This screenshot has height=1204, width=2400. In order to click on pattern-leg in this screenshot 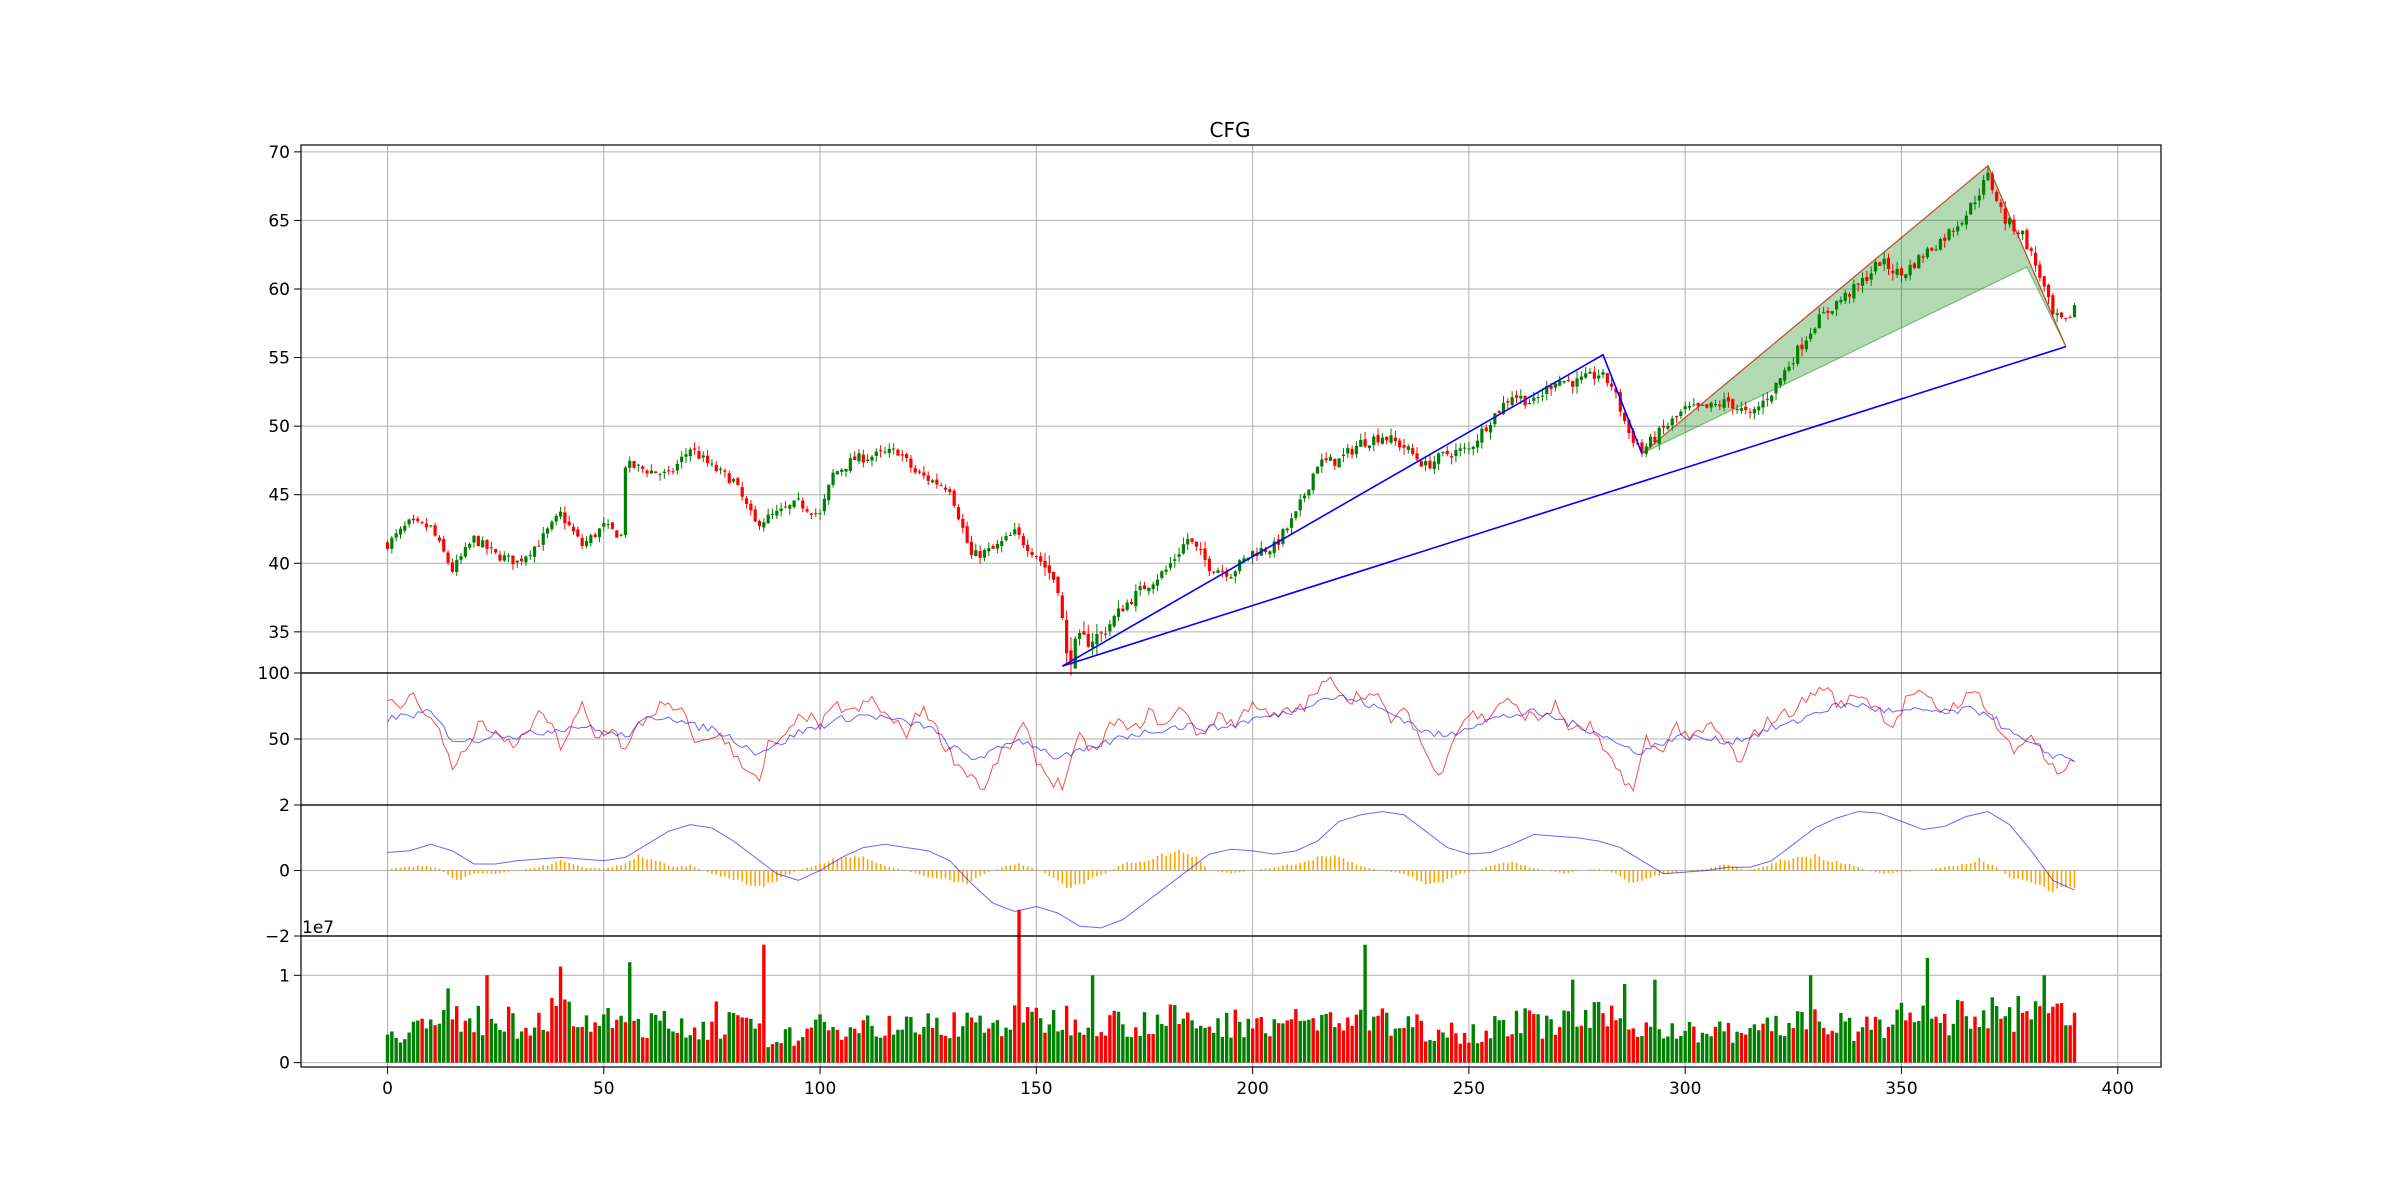, I will do `click(1854, 309)`.